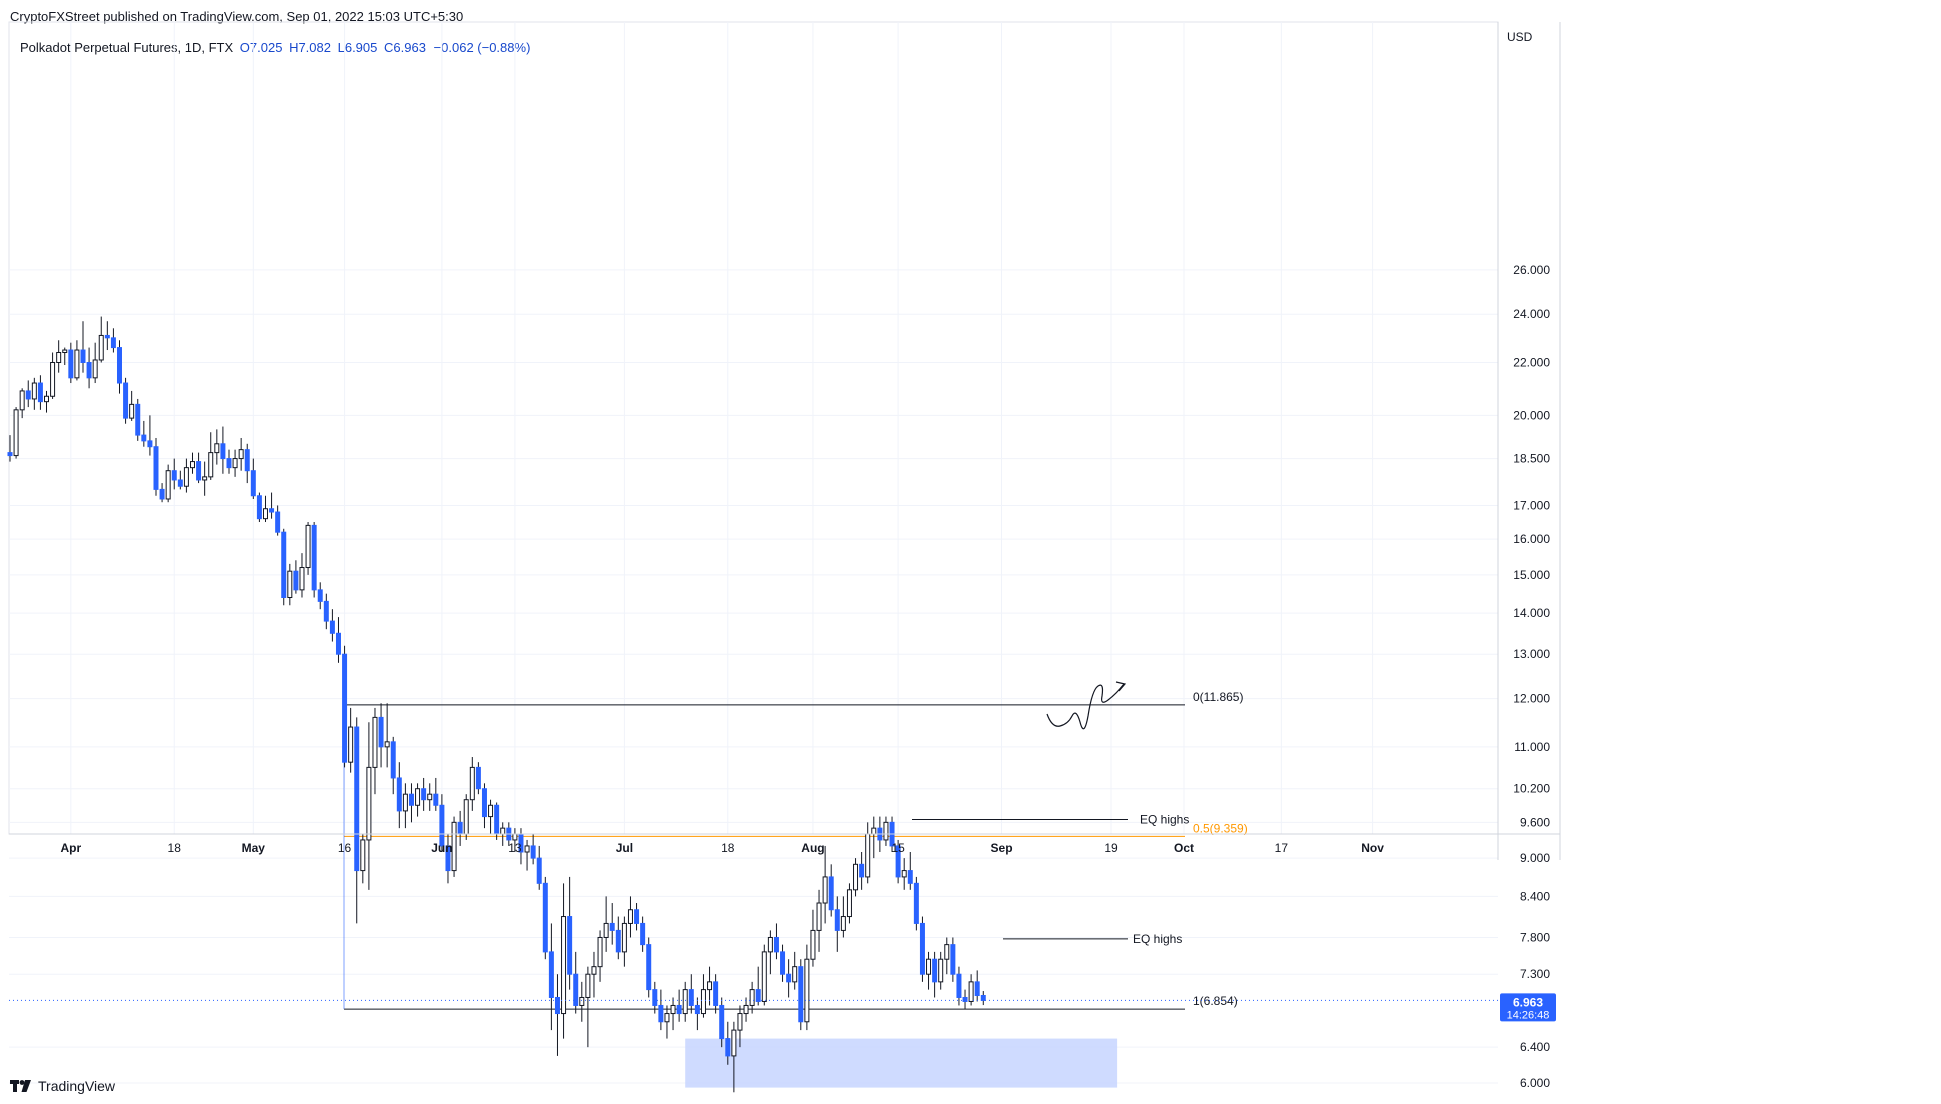 The height and width of the screenshot is (1104, 1941). Describe the element at coordinates (1520, 37) in the screenshot. I see `currency-label: USD` at that location.